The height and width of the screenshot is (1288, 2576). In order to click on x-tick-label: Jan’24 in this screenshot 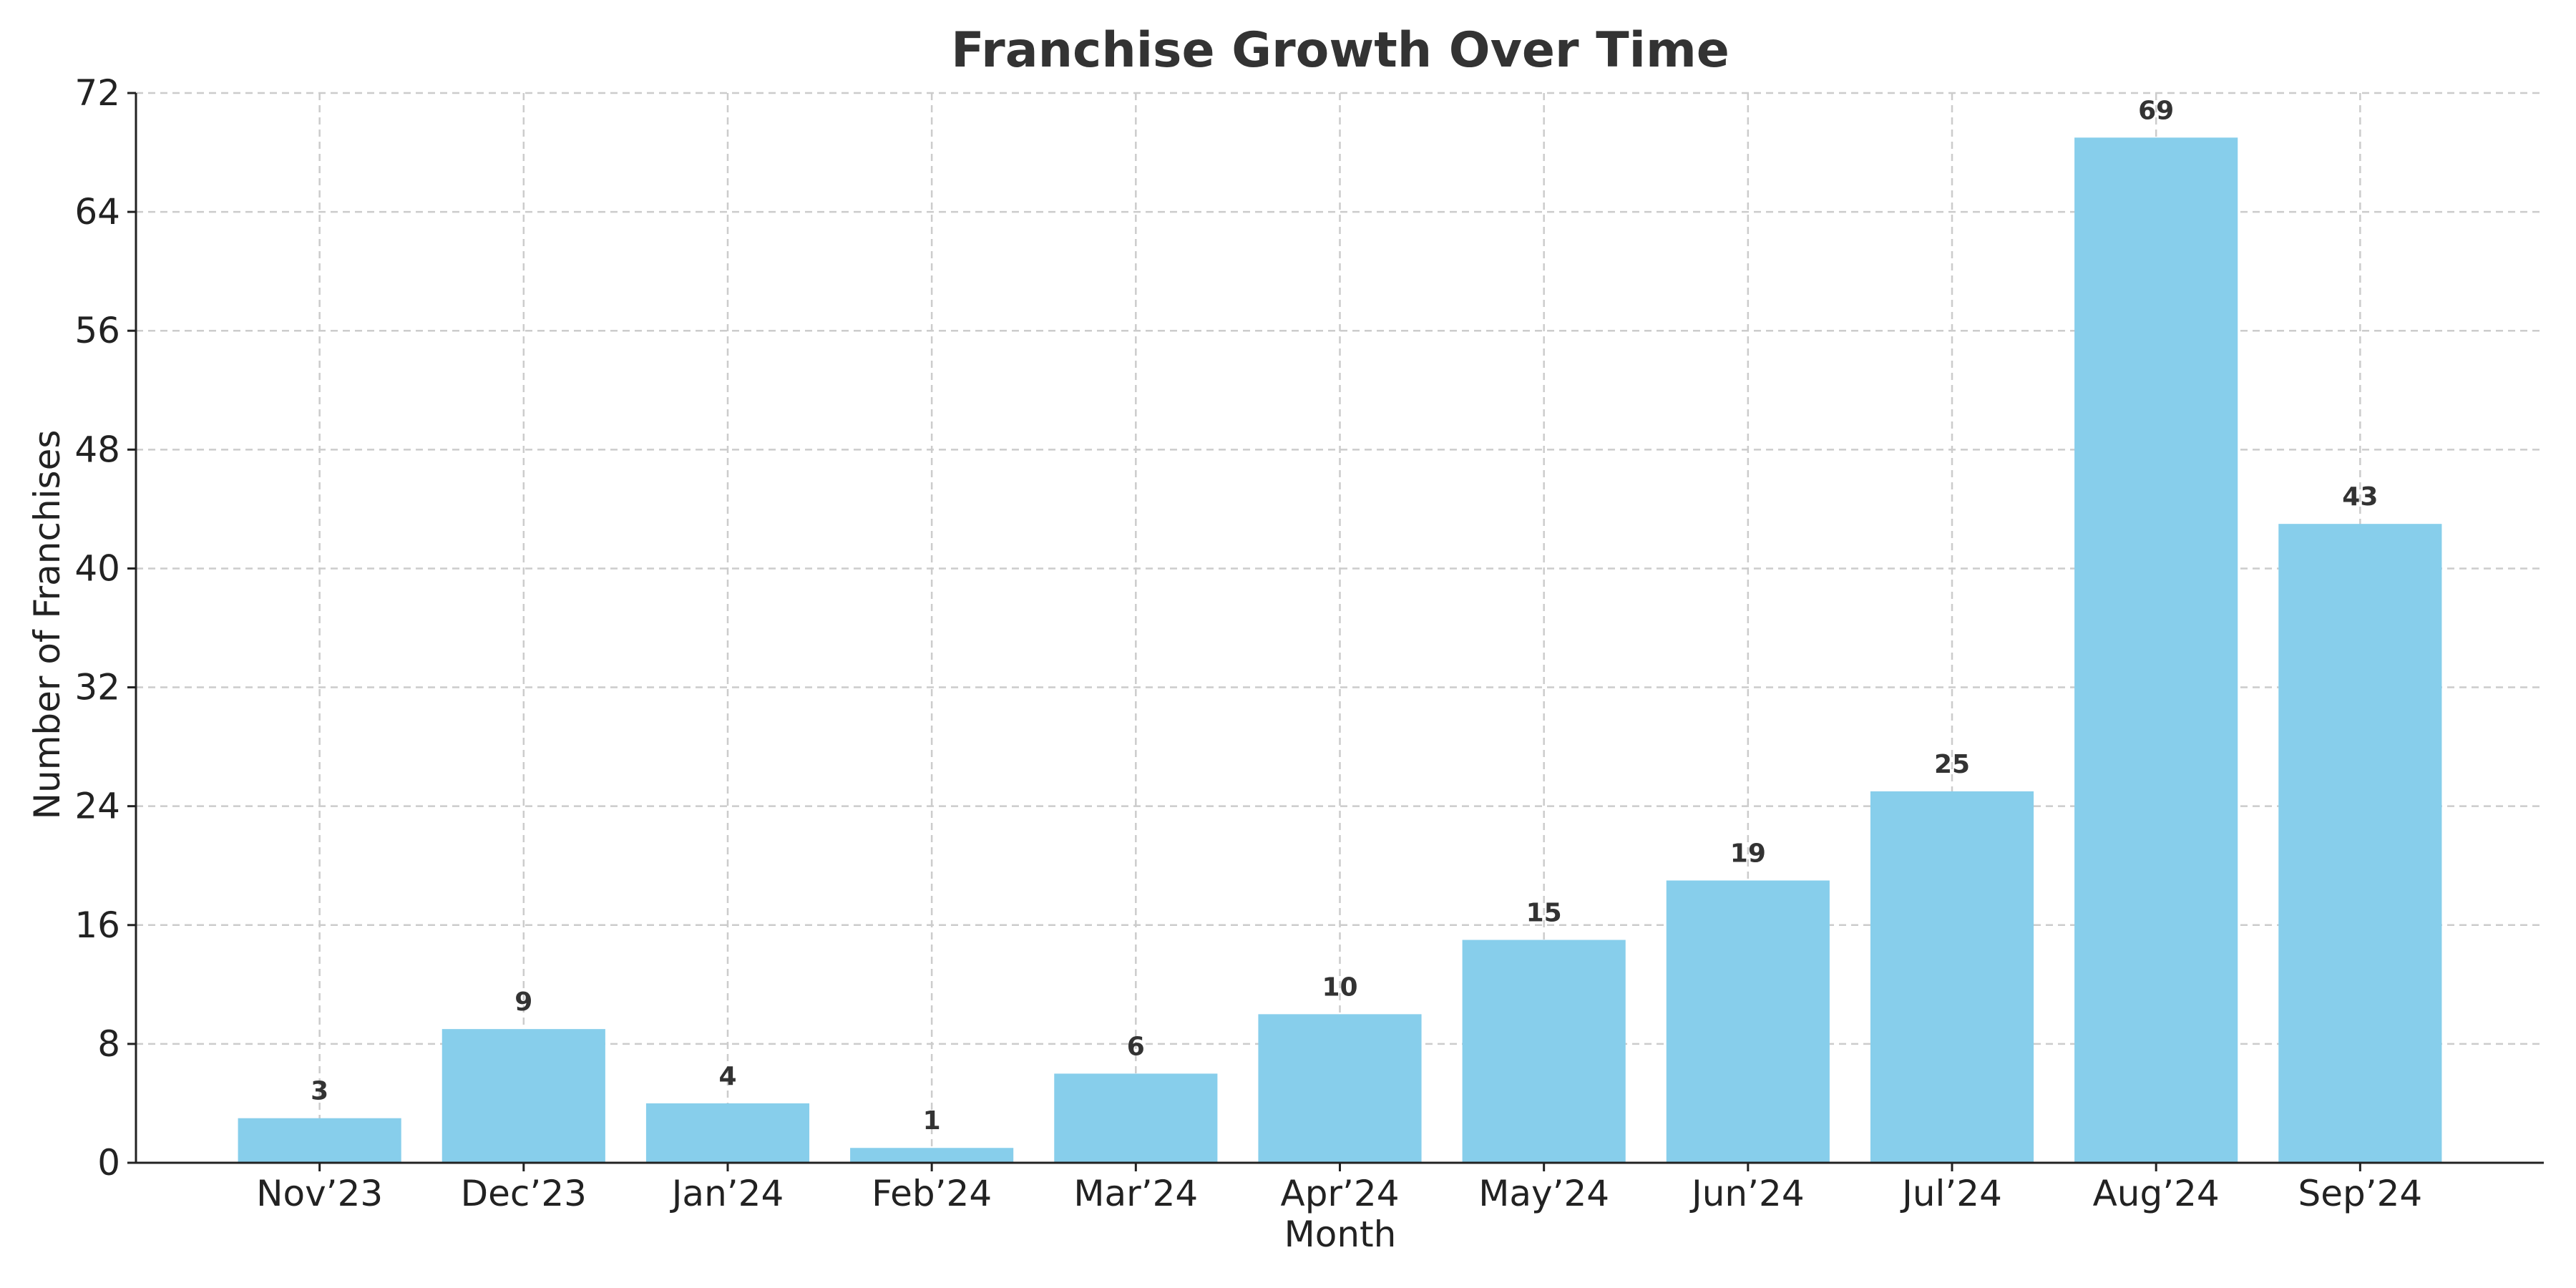, I will do `click(727, 1193)`.